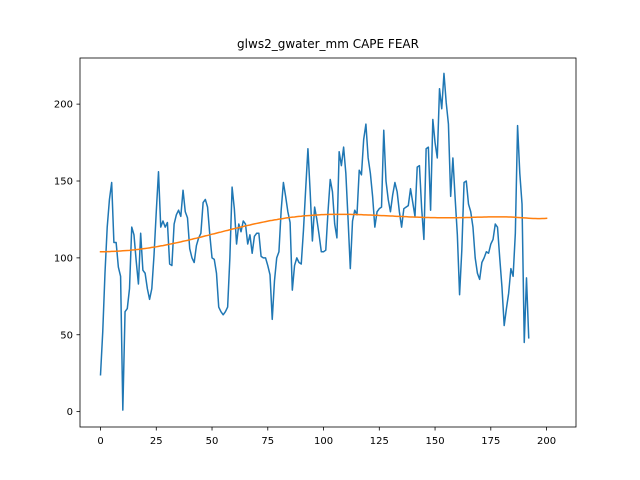  What do you see at coordinates (100, 441) in the screenshot?
I see `x-tick-label: 0` at bounding box center [100, 441].